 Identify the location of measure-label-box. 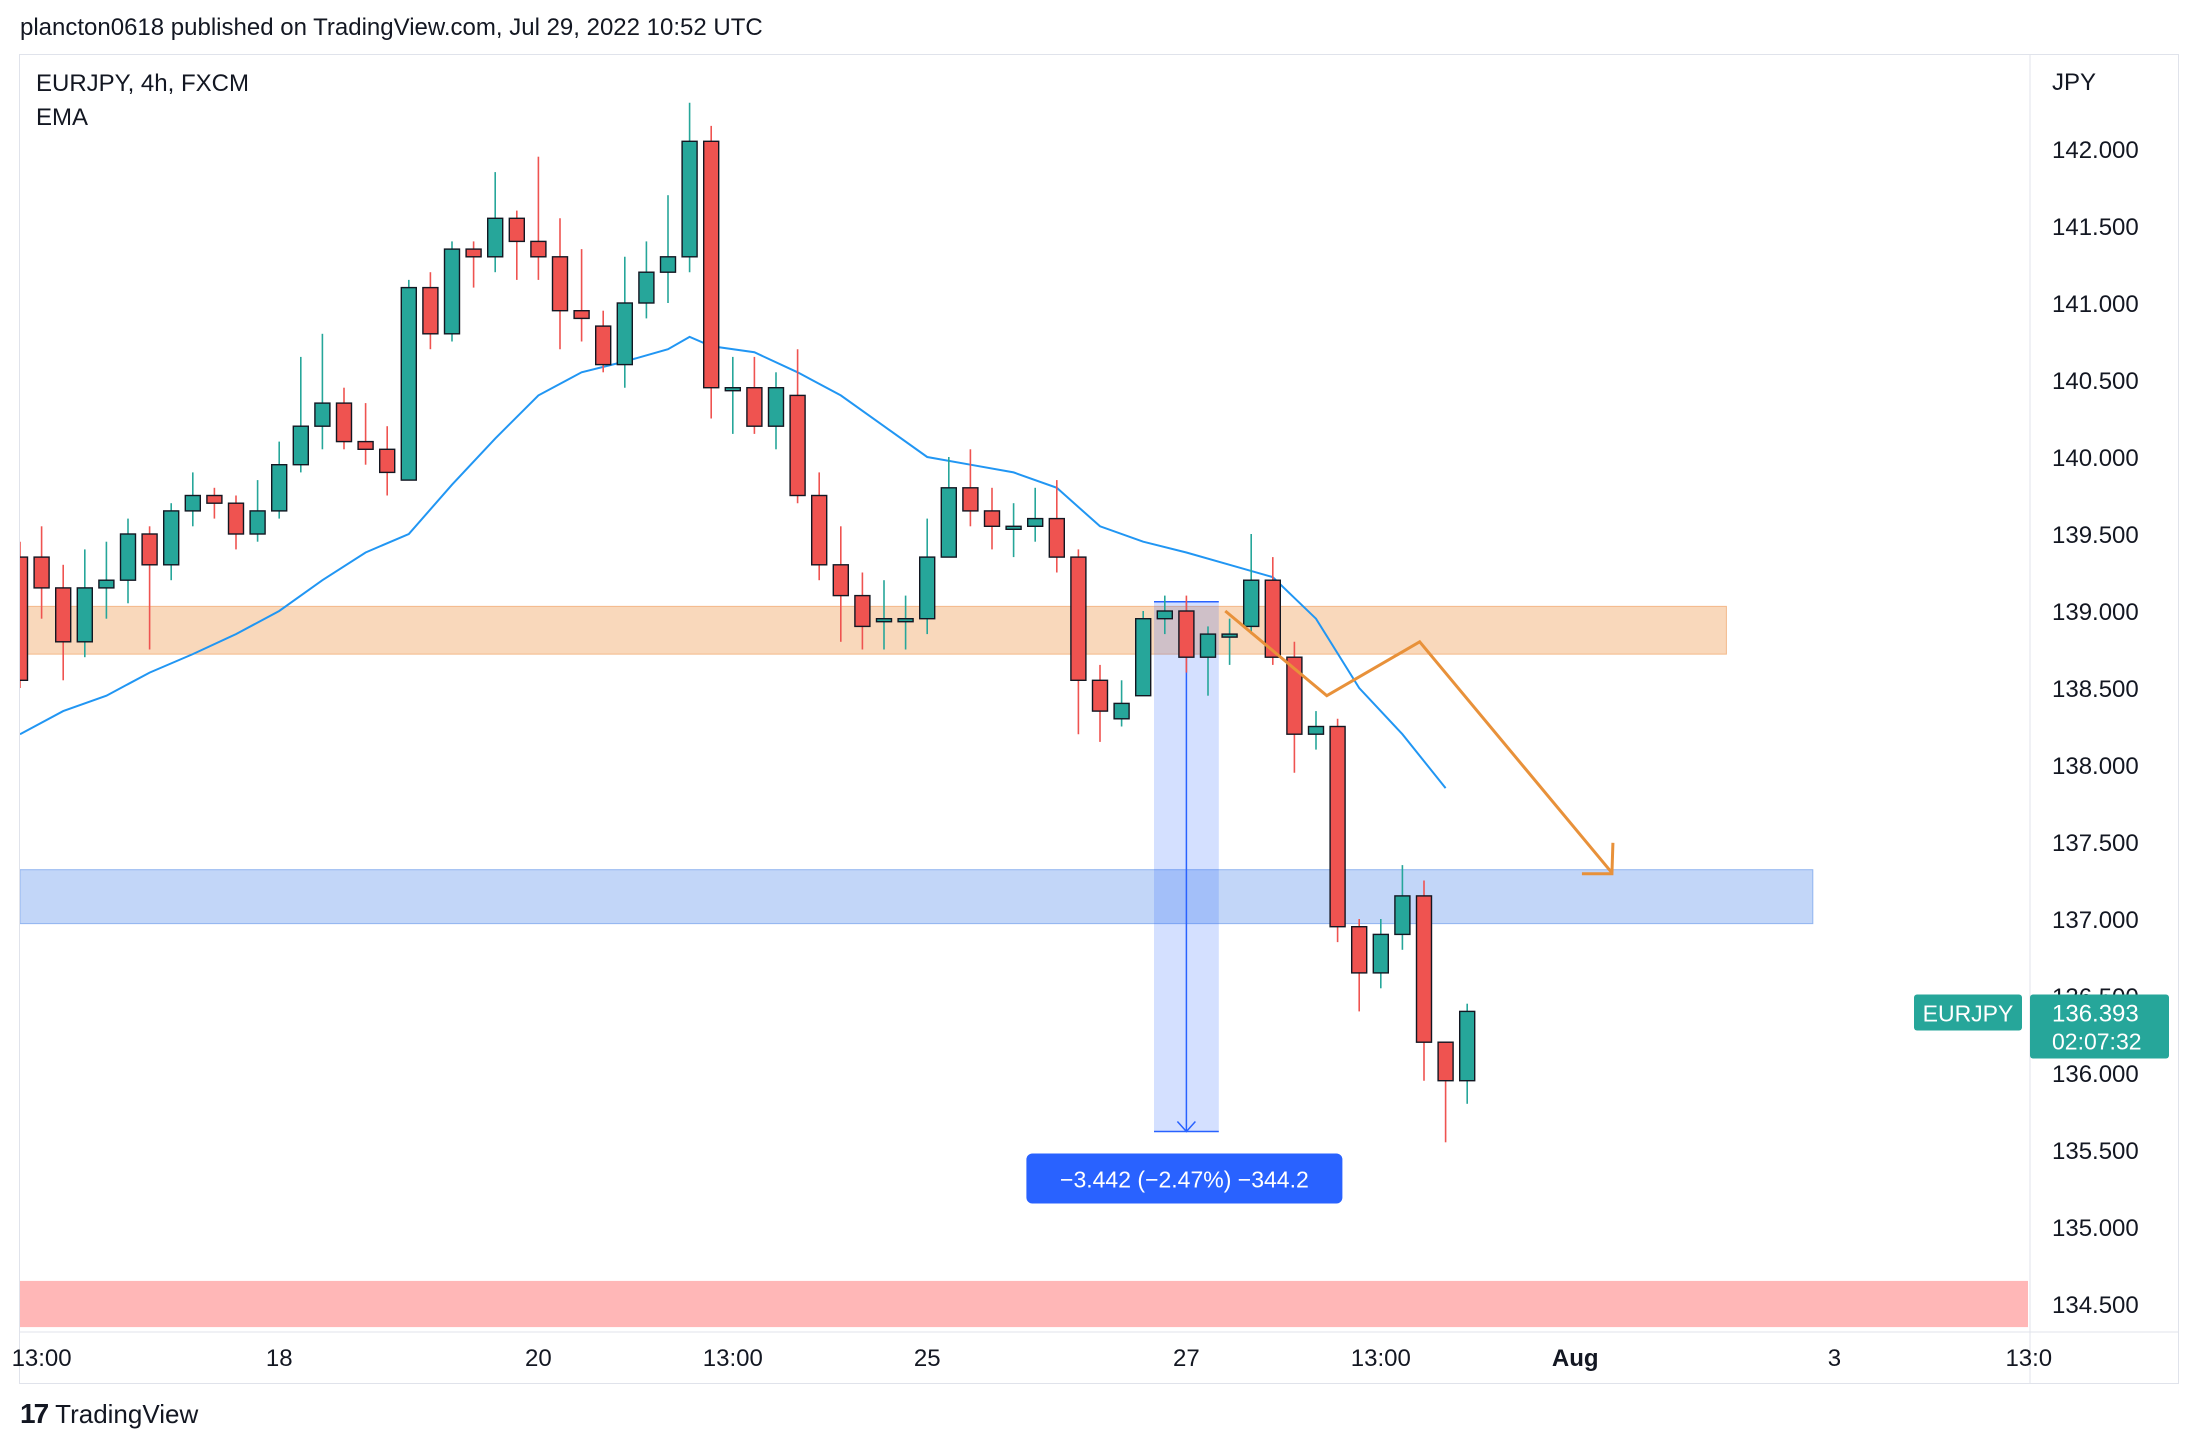
(1184, 1178).